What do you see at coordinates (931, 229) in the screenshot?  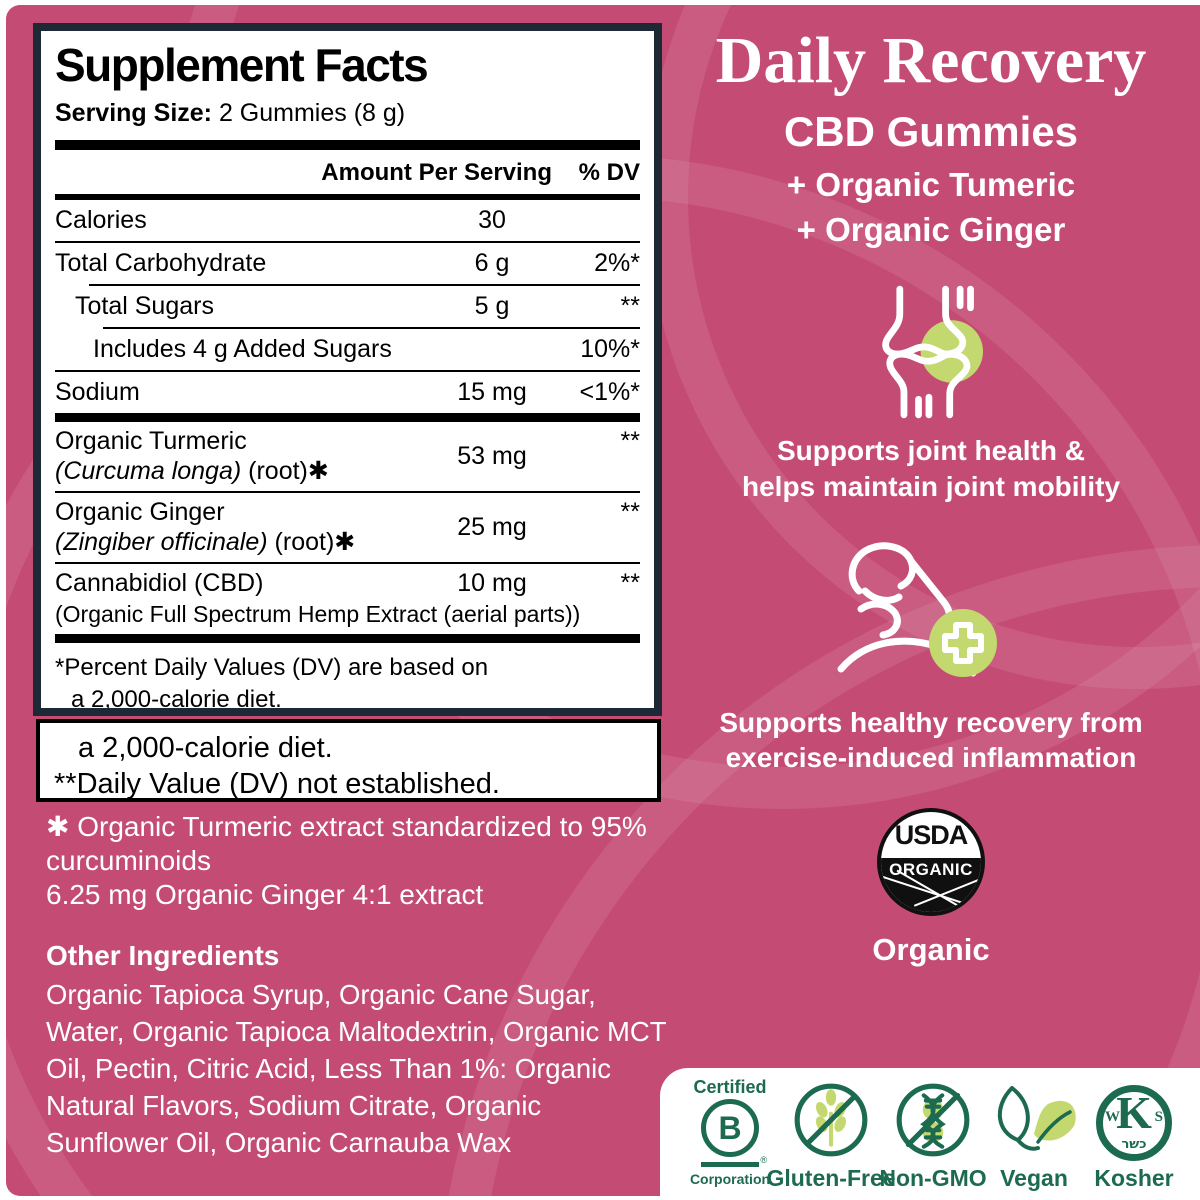 I see `product-subtitle: + Organic Ginger` at bounding box center [931, 229].